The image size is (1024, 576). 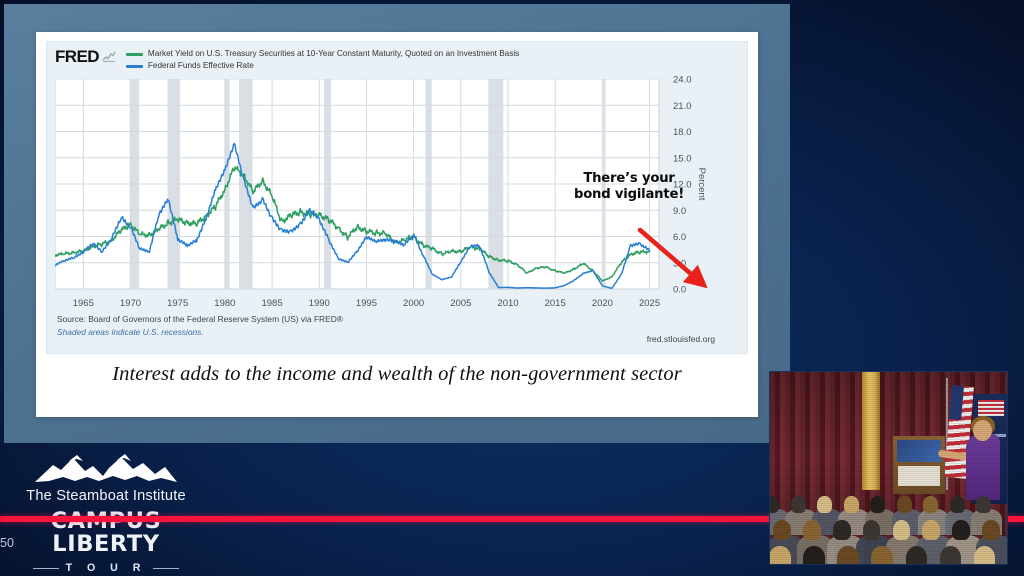 What do you see at coordinates (271, 303) in the screenshot?
I see `x-axis-tick-label: 1985` at bounding box center [271, 303].